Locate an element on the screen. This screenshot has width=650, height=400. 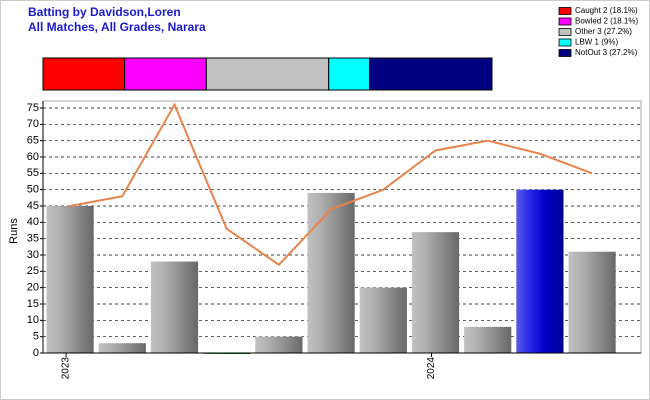
y-tick-label: 30 is located at coordinates (33, 255).